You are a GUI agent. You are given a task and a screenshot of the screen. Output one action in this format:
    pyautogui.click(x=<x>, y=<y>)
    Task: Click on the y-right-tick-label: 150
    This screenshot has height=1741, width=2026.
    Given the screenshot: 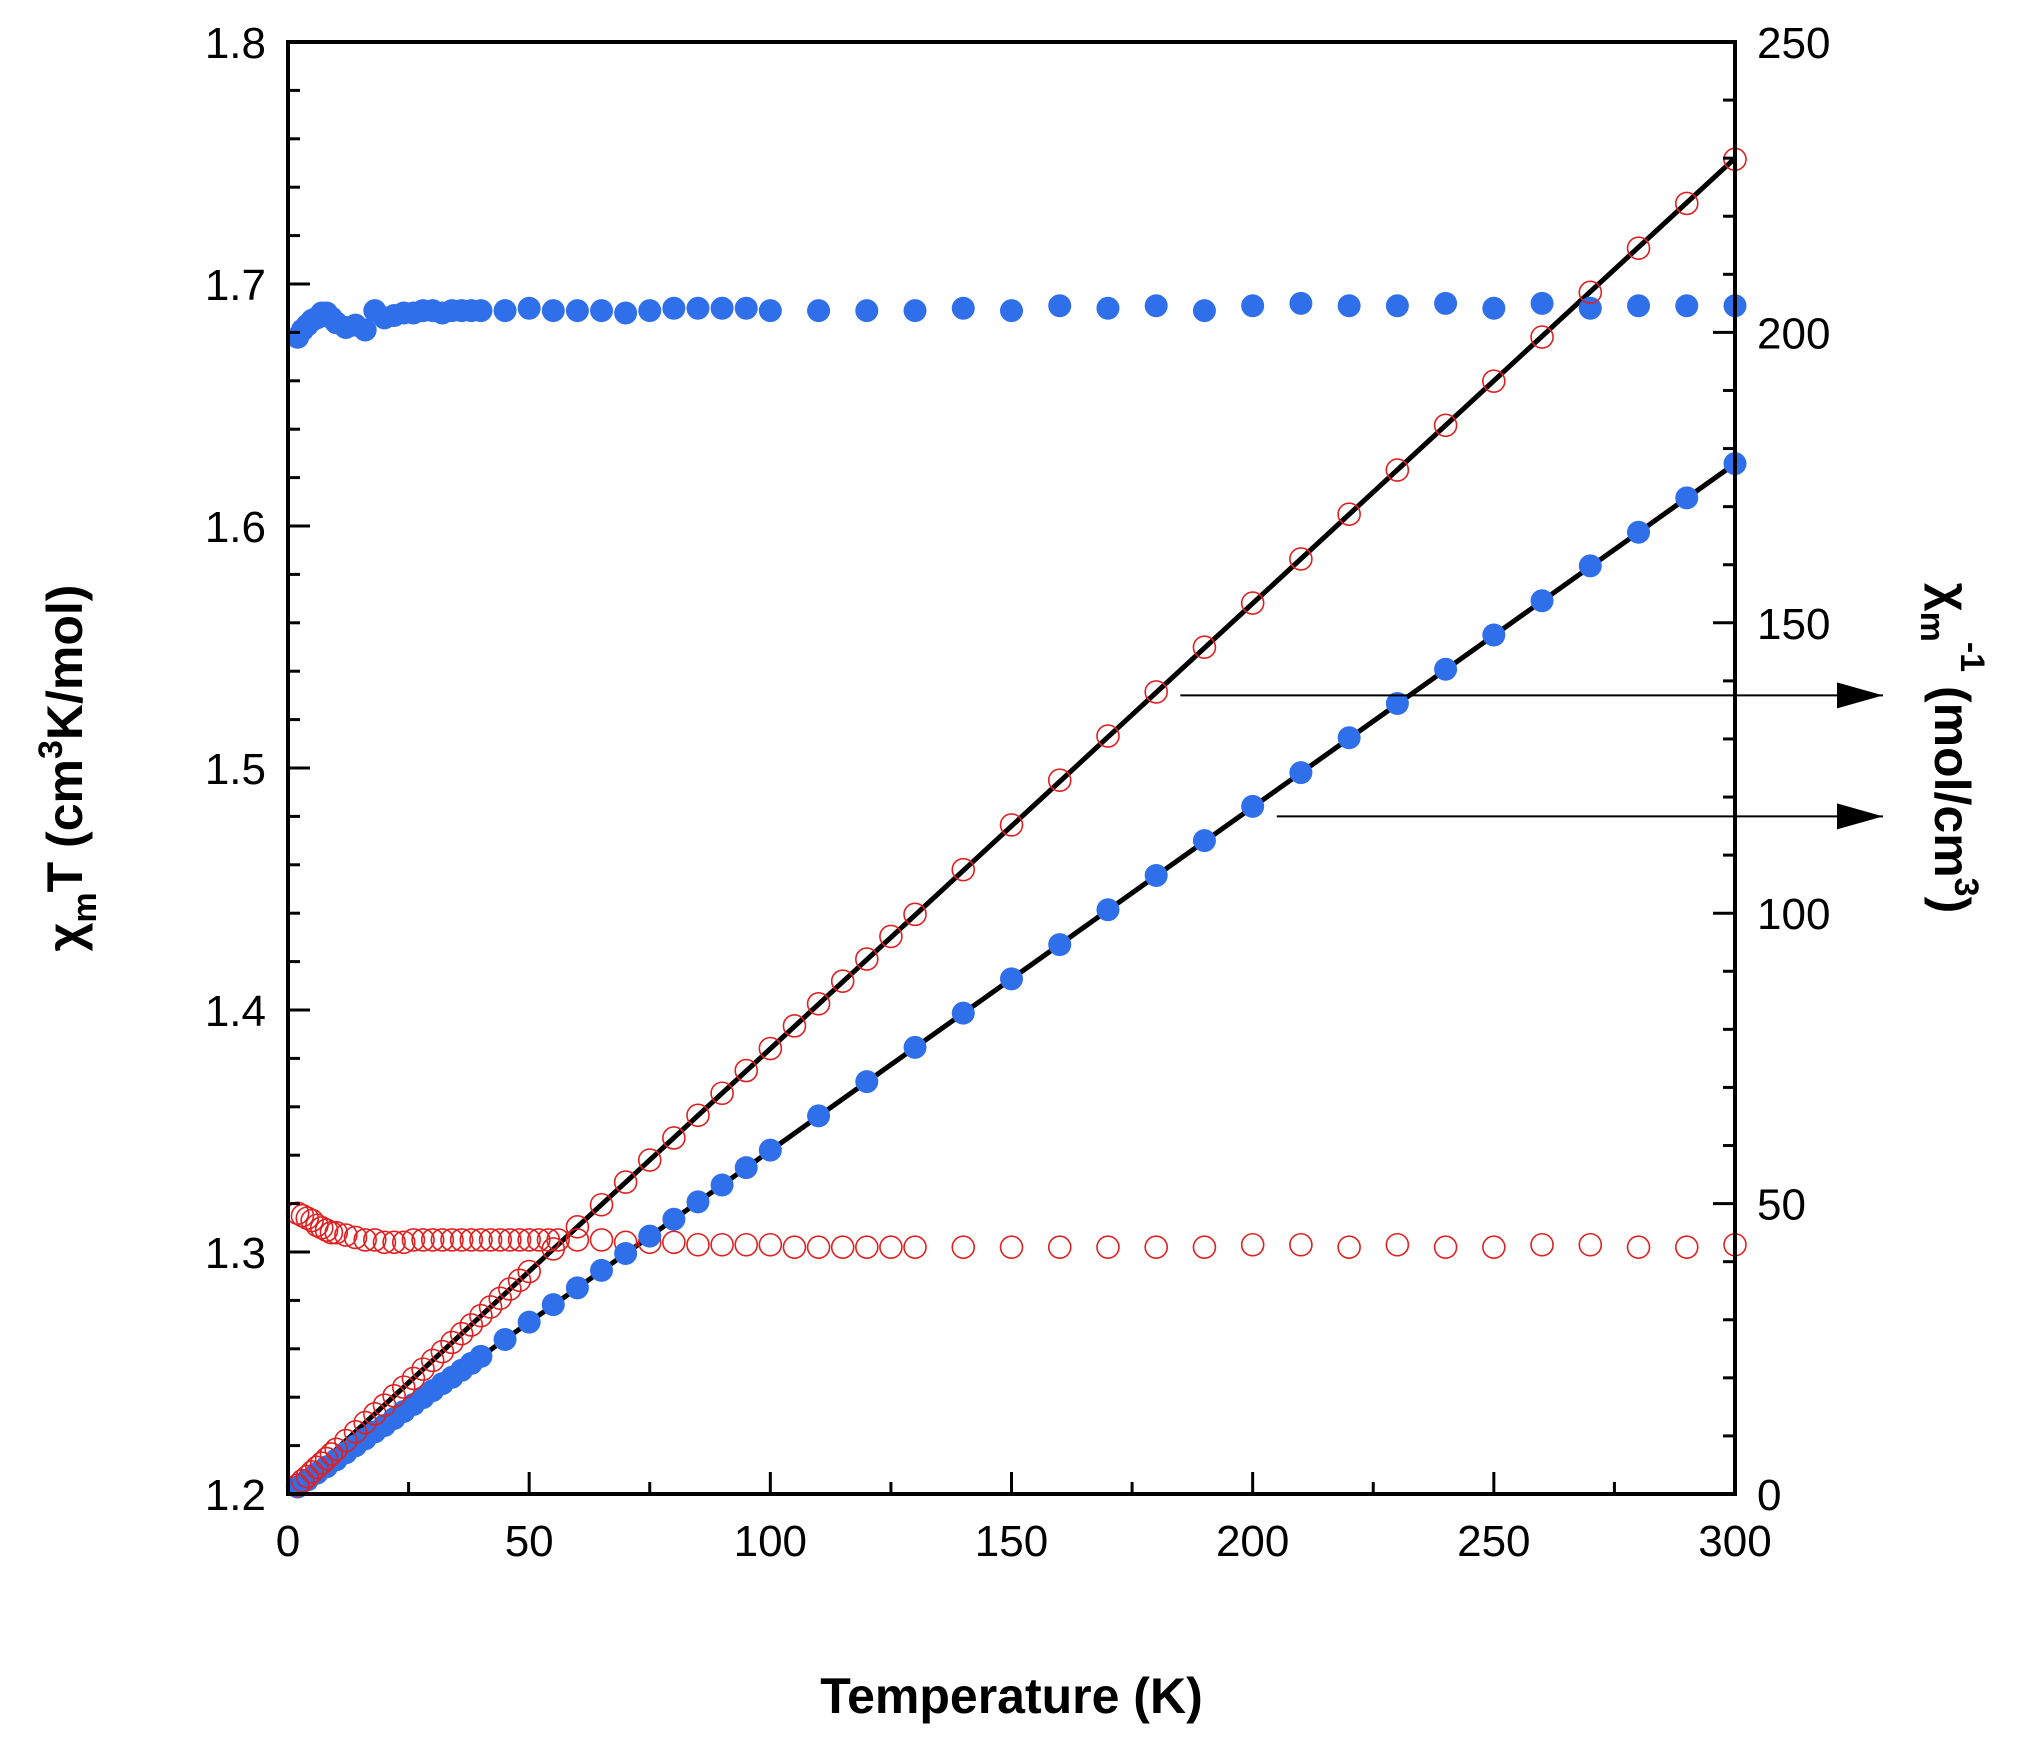 What is the action you would take?
    pyautogui.click(x=1793, y=624)
    